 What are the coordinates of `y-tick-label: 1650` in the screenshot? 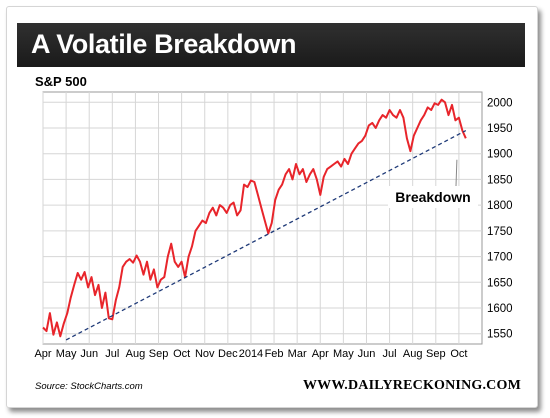 It's located at (500, 283).